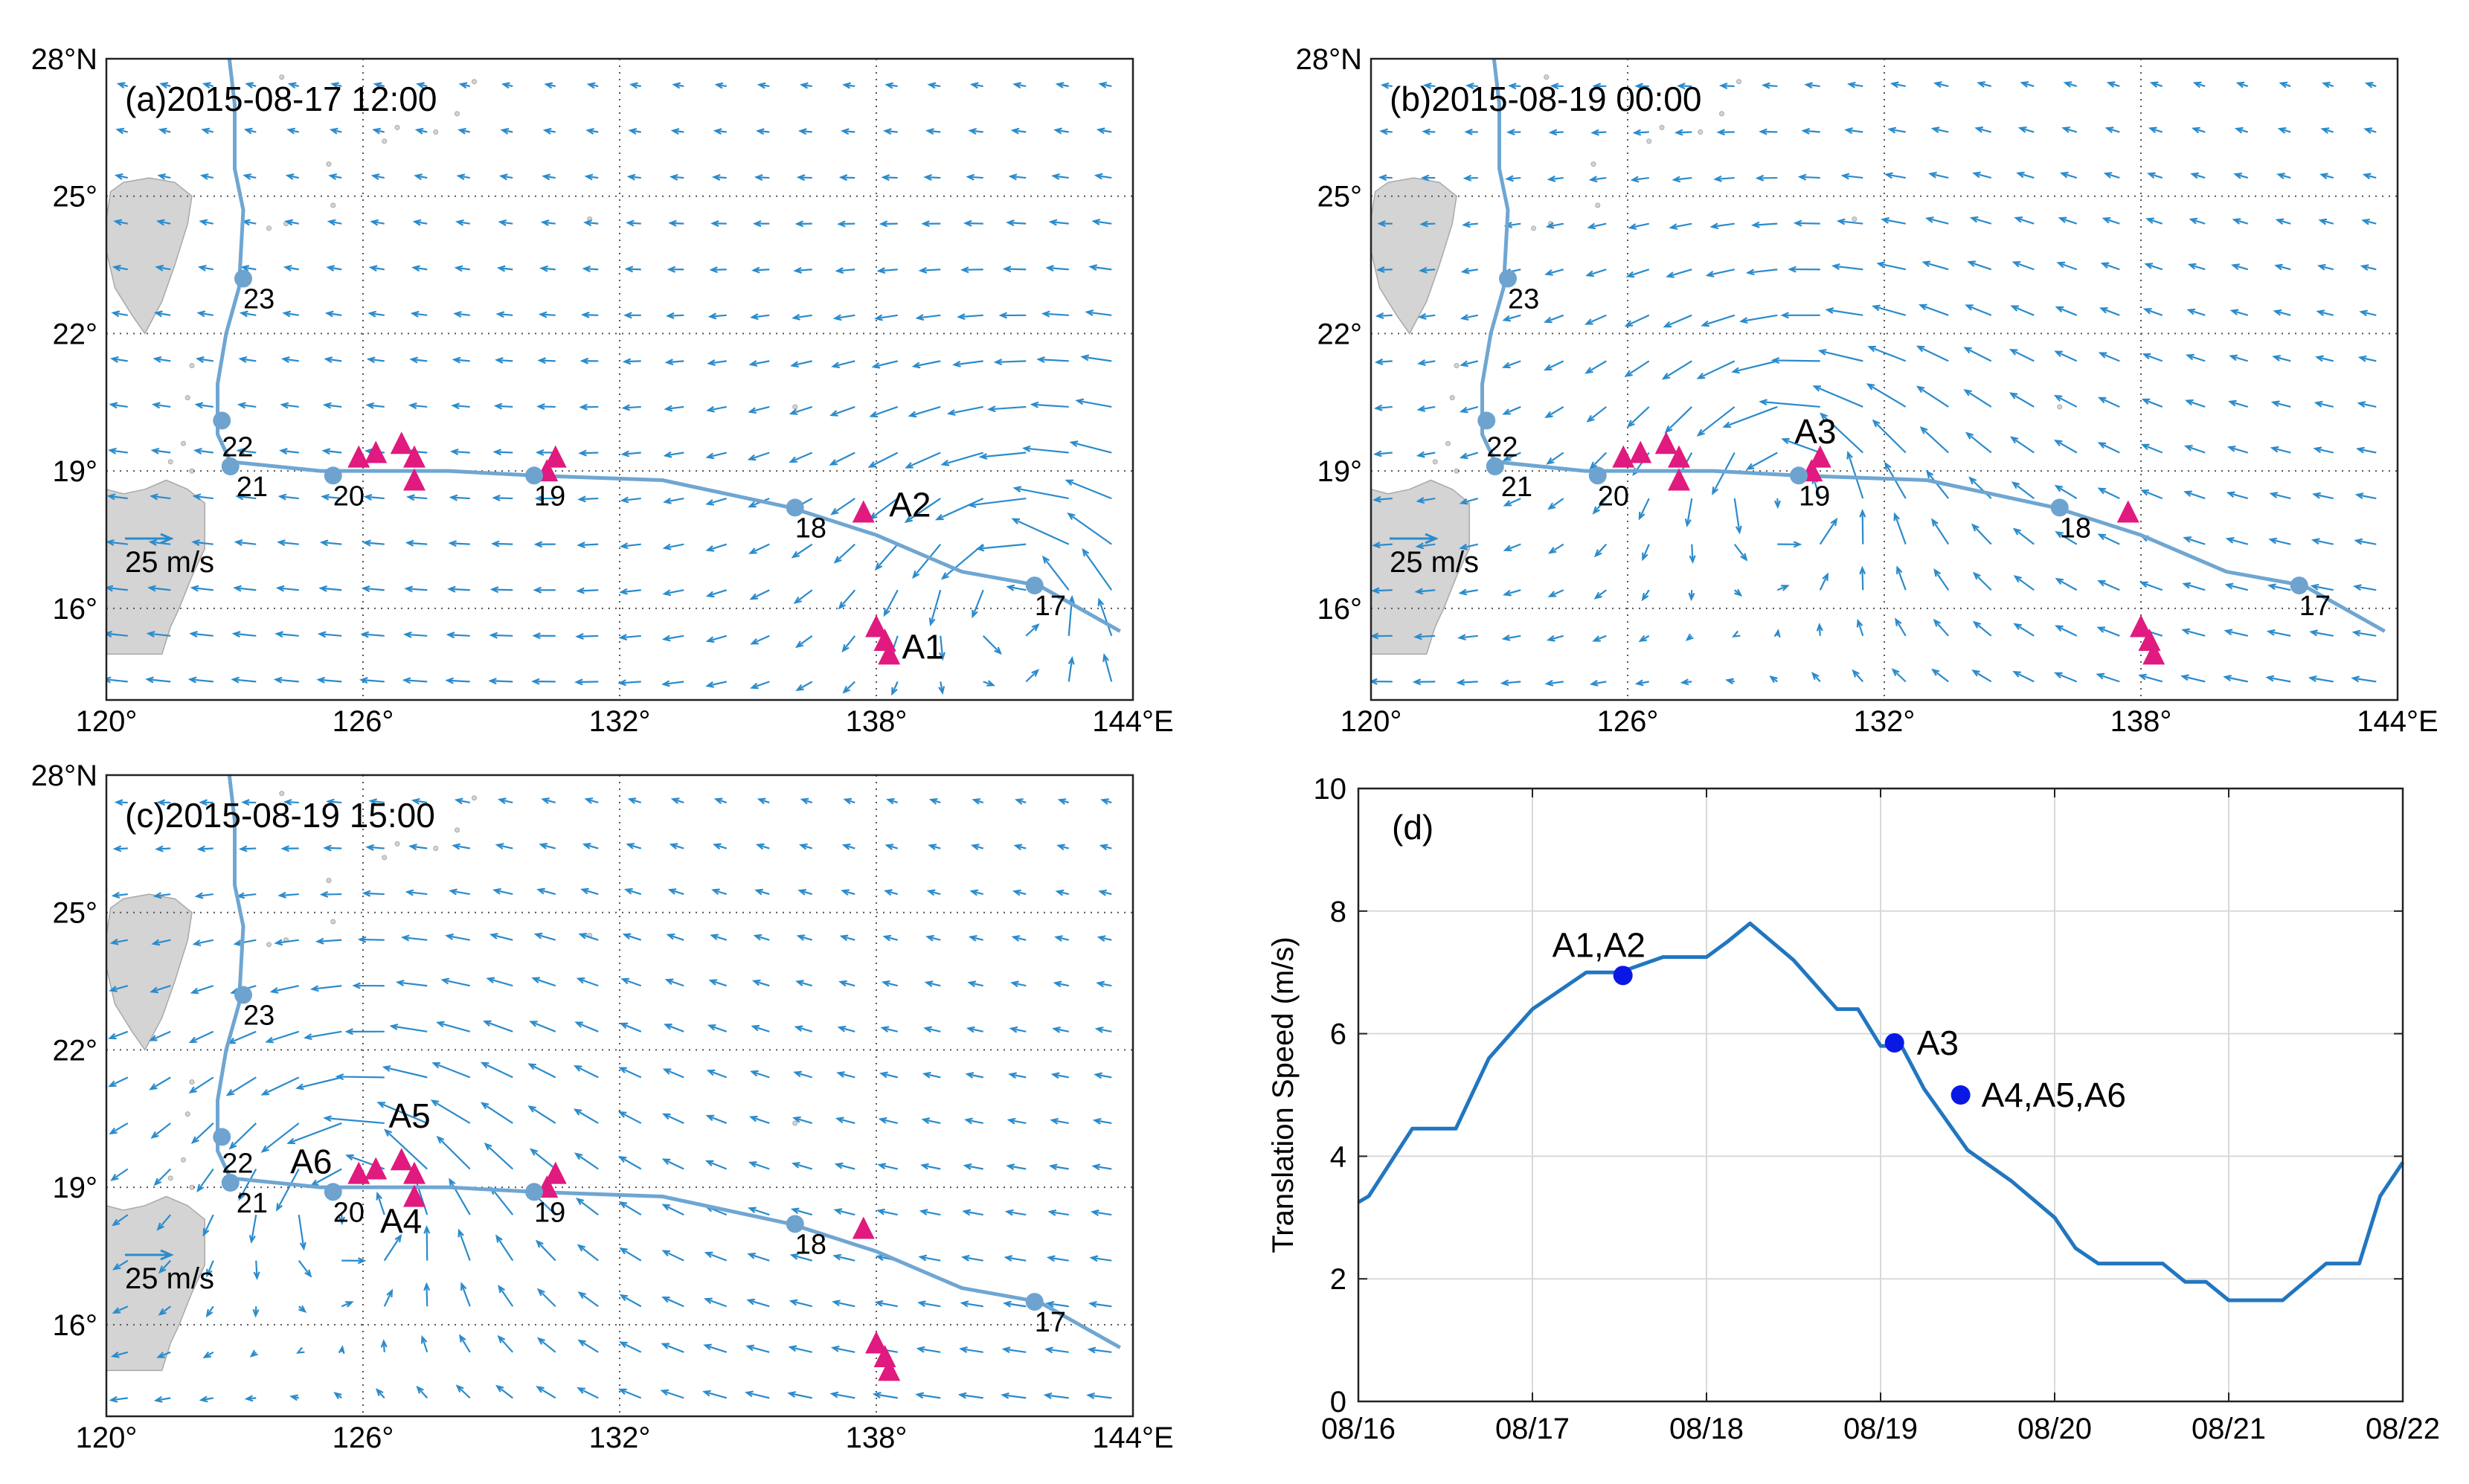  What do you see at coordinates (238, 447) in the screenshot?
I see `track-day-label: 22` at bounding box center [238, 447].